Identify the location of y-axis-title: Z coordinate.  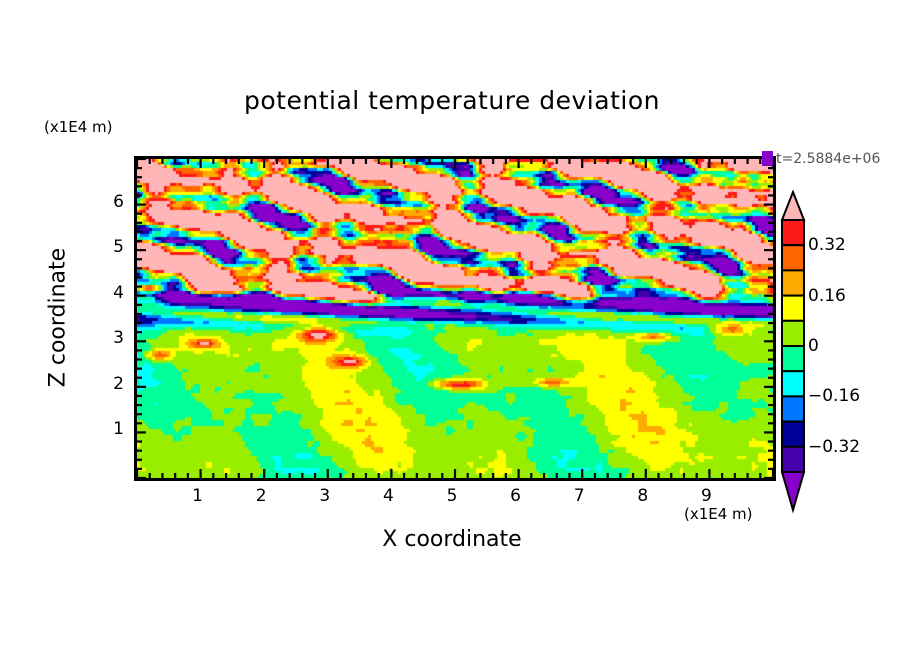
(58, 317).